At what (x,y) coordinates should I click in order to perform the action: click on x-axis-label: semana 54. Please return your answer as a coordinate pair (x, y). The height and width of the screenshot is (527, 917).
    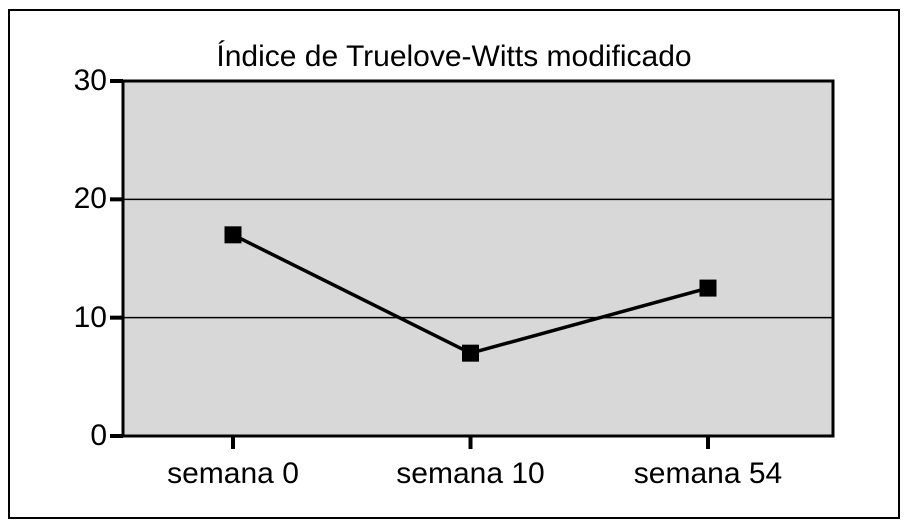
    Looking at the image, I should click on (708, 473).